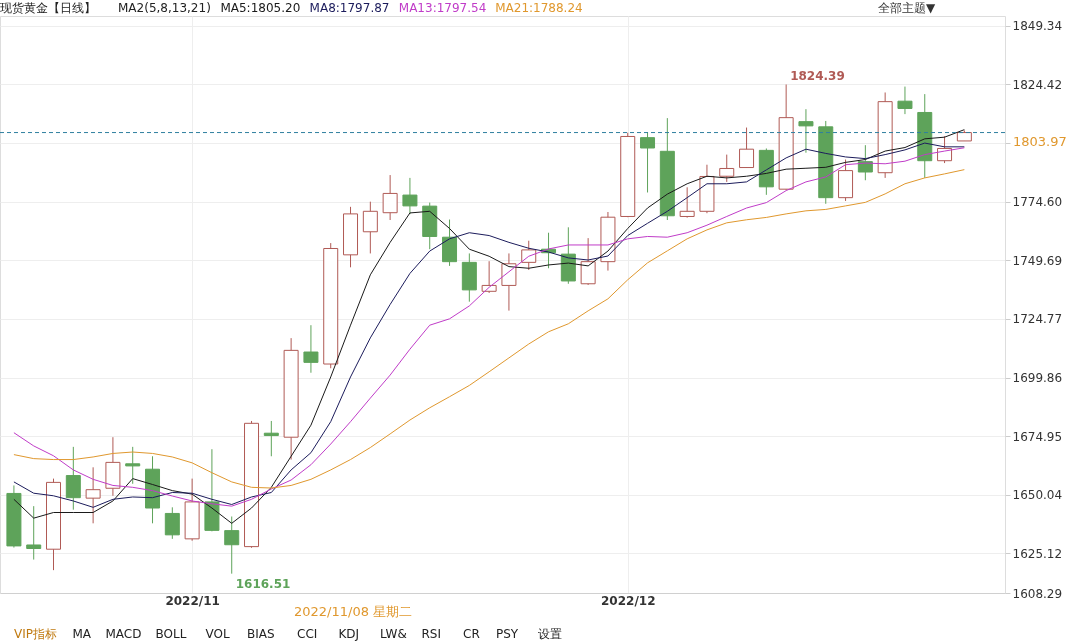 The image size is (1082, 642). I want to click on y-tick-label: 1749.69, so click(1037, 260).